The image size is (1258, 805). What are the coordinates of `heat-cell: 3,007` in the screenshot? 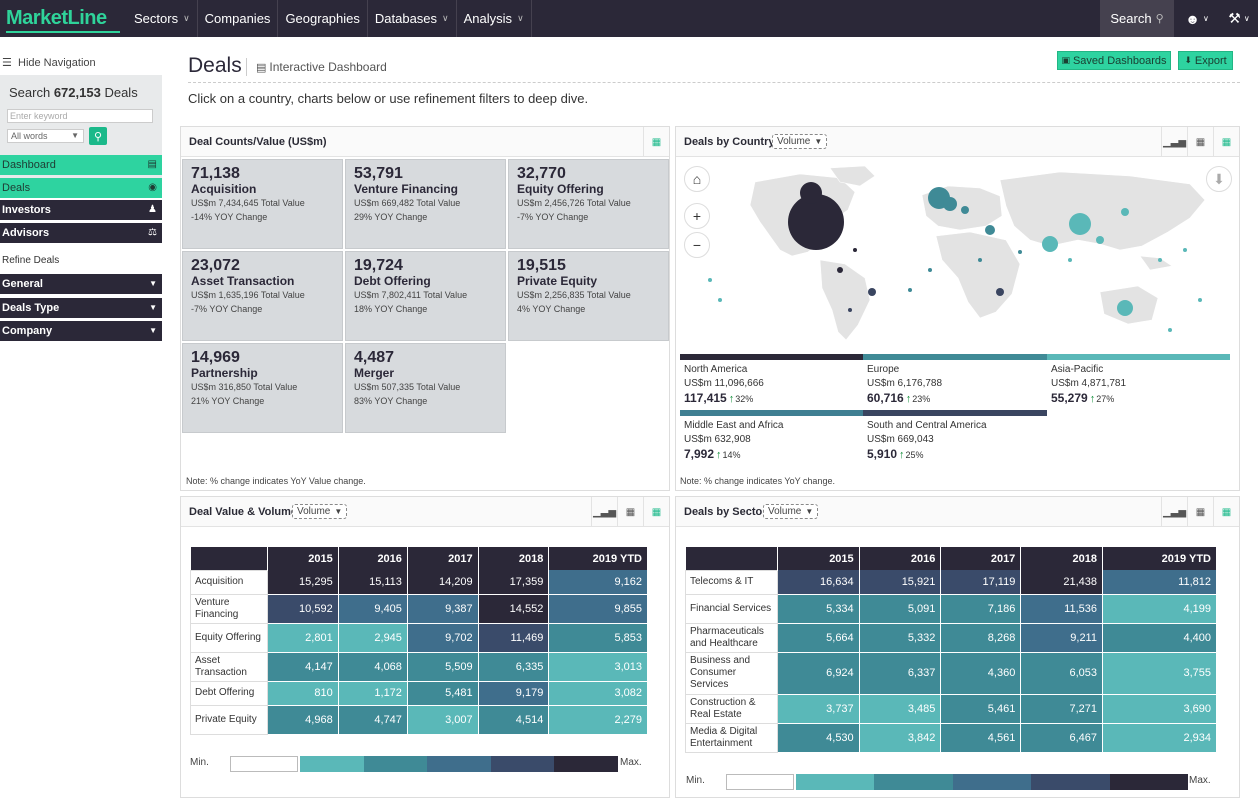 It's located at (443, 720).